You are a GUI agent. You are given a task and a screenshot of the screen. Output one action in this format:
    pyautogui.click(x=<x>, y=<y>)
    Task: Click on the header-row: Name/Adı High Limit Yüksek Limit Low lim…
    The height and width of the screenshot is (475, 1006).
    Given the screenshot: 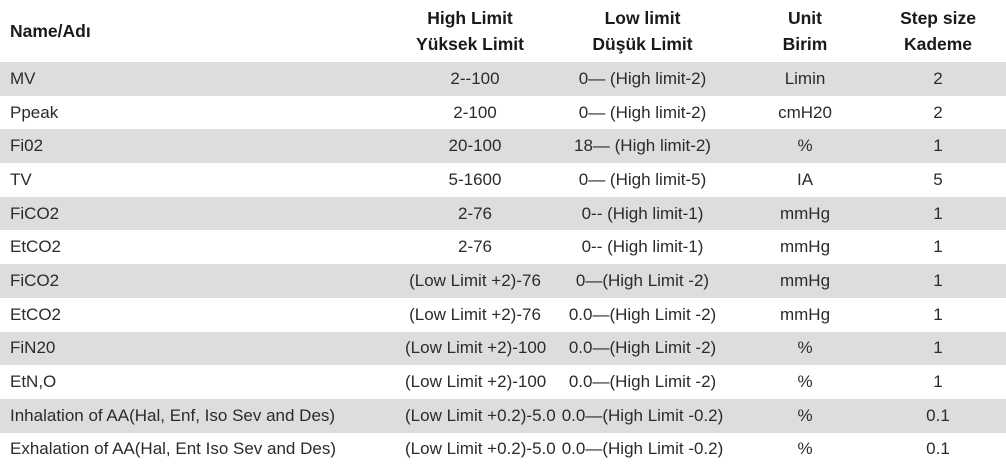 What is the action you would take?
    pyautogui.click(x=503, y=31)
    